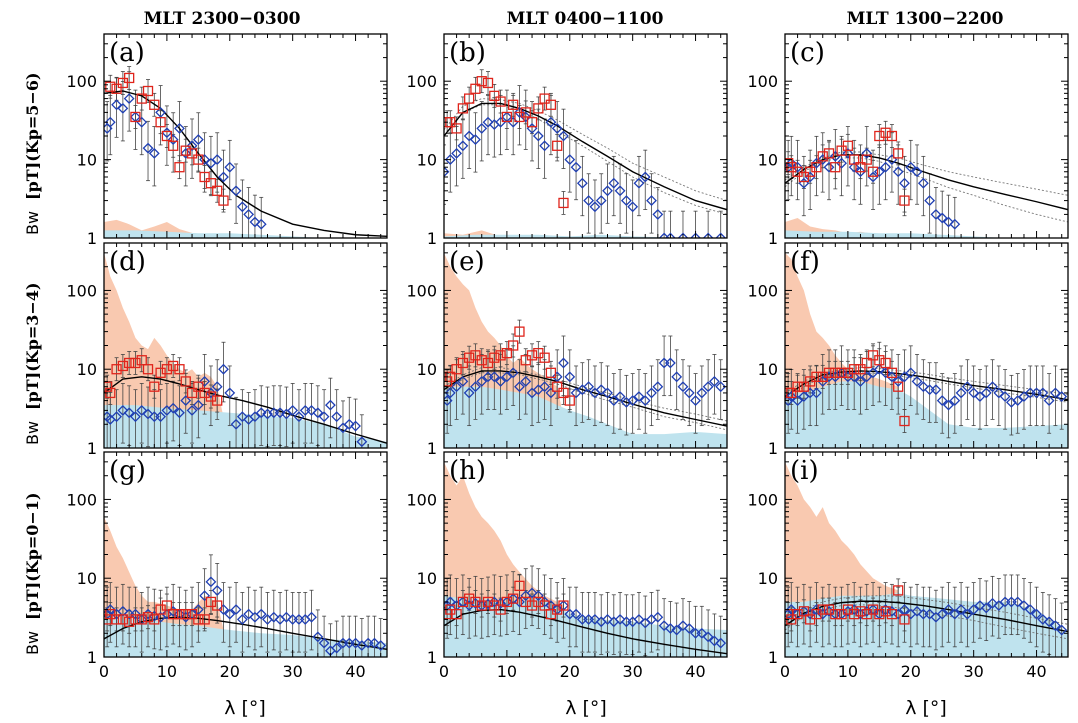  I want to click on x-tick-label: 40, so click(355, 671).